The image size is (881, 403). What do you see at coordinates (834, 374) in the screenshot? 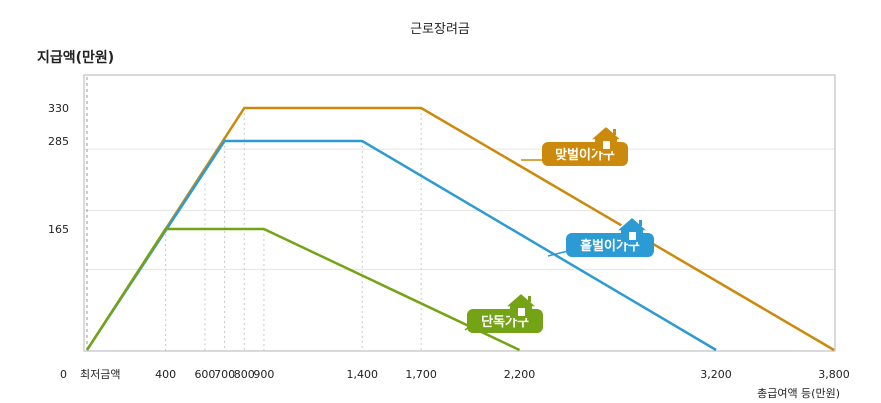
I see `x-tick-label: 3,800` at bounding box center [834, 374].